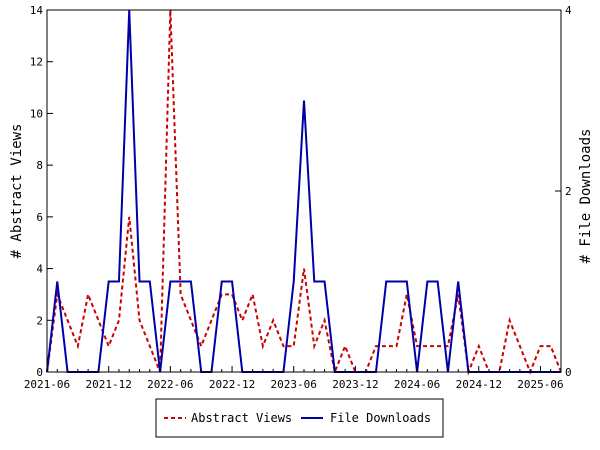 The height and width of the screenshot is (450, 600). I want to click on left-tick-label: 12, so click(36, 62).